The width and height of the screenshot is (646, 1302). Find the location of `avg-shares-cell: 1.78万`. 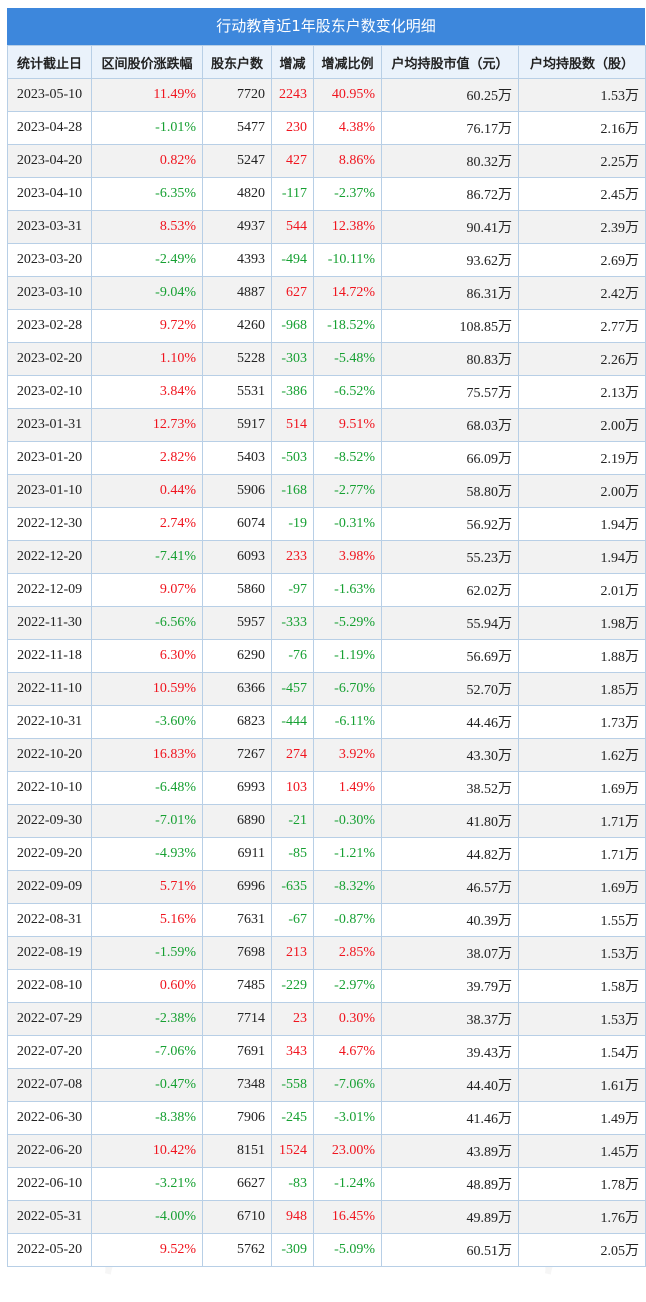

avg-shares-cell: 1.78万 is located at coordinates (582, 1184).